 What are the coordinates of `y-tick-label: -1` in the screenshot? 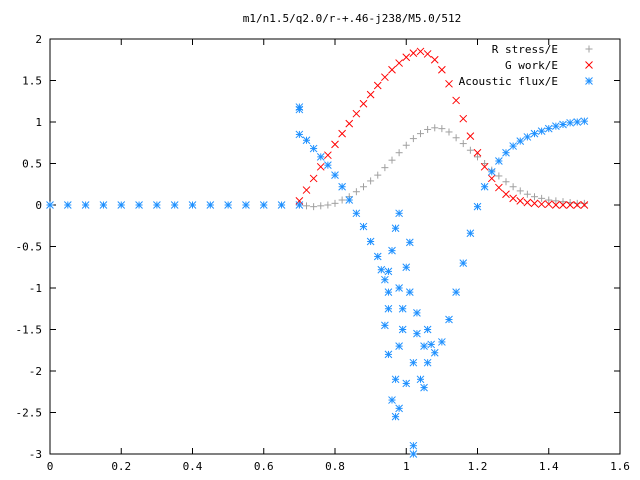 It's located at (35, 288).